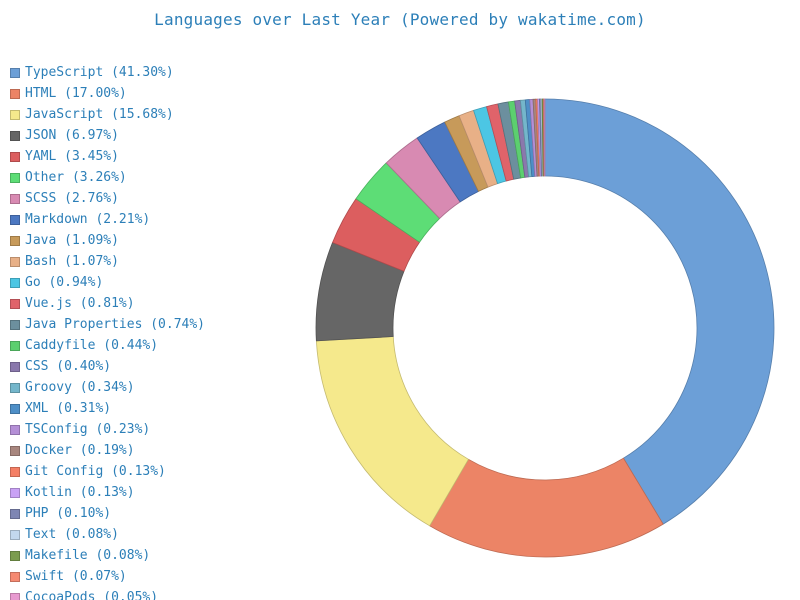 The image size is (800, 600). I want to click on legend-item: Git Config (0.13%), so click(160, 471).